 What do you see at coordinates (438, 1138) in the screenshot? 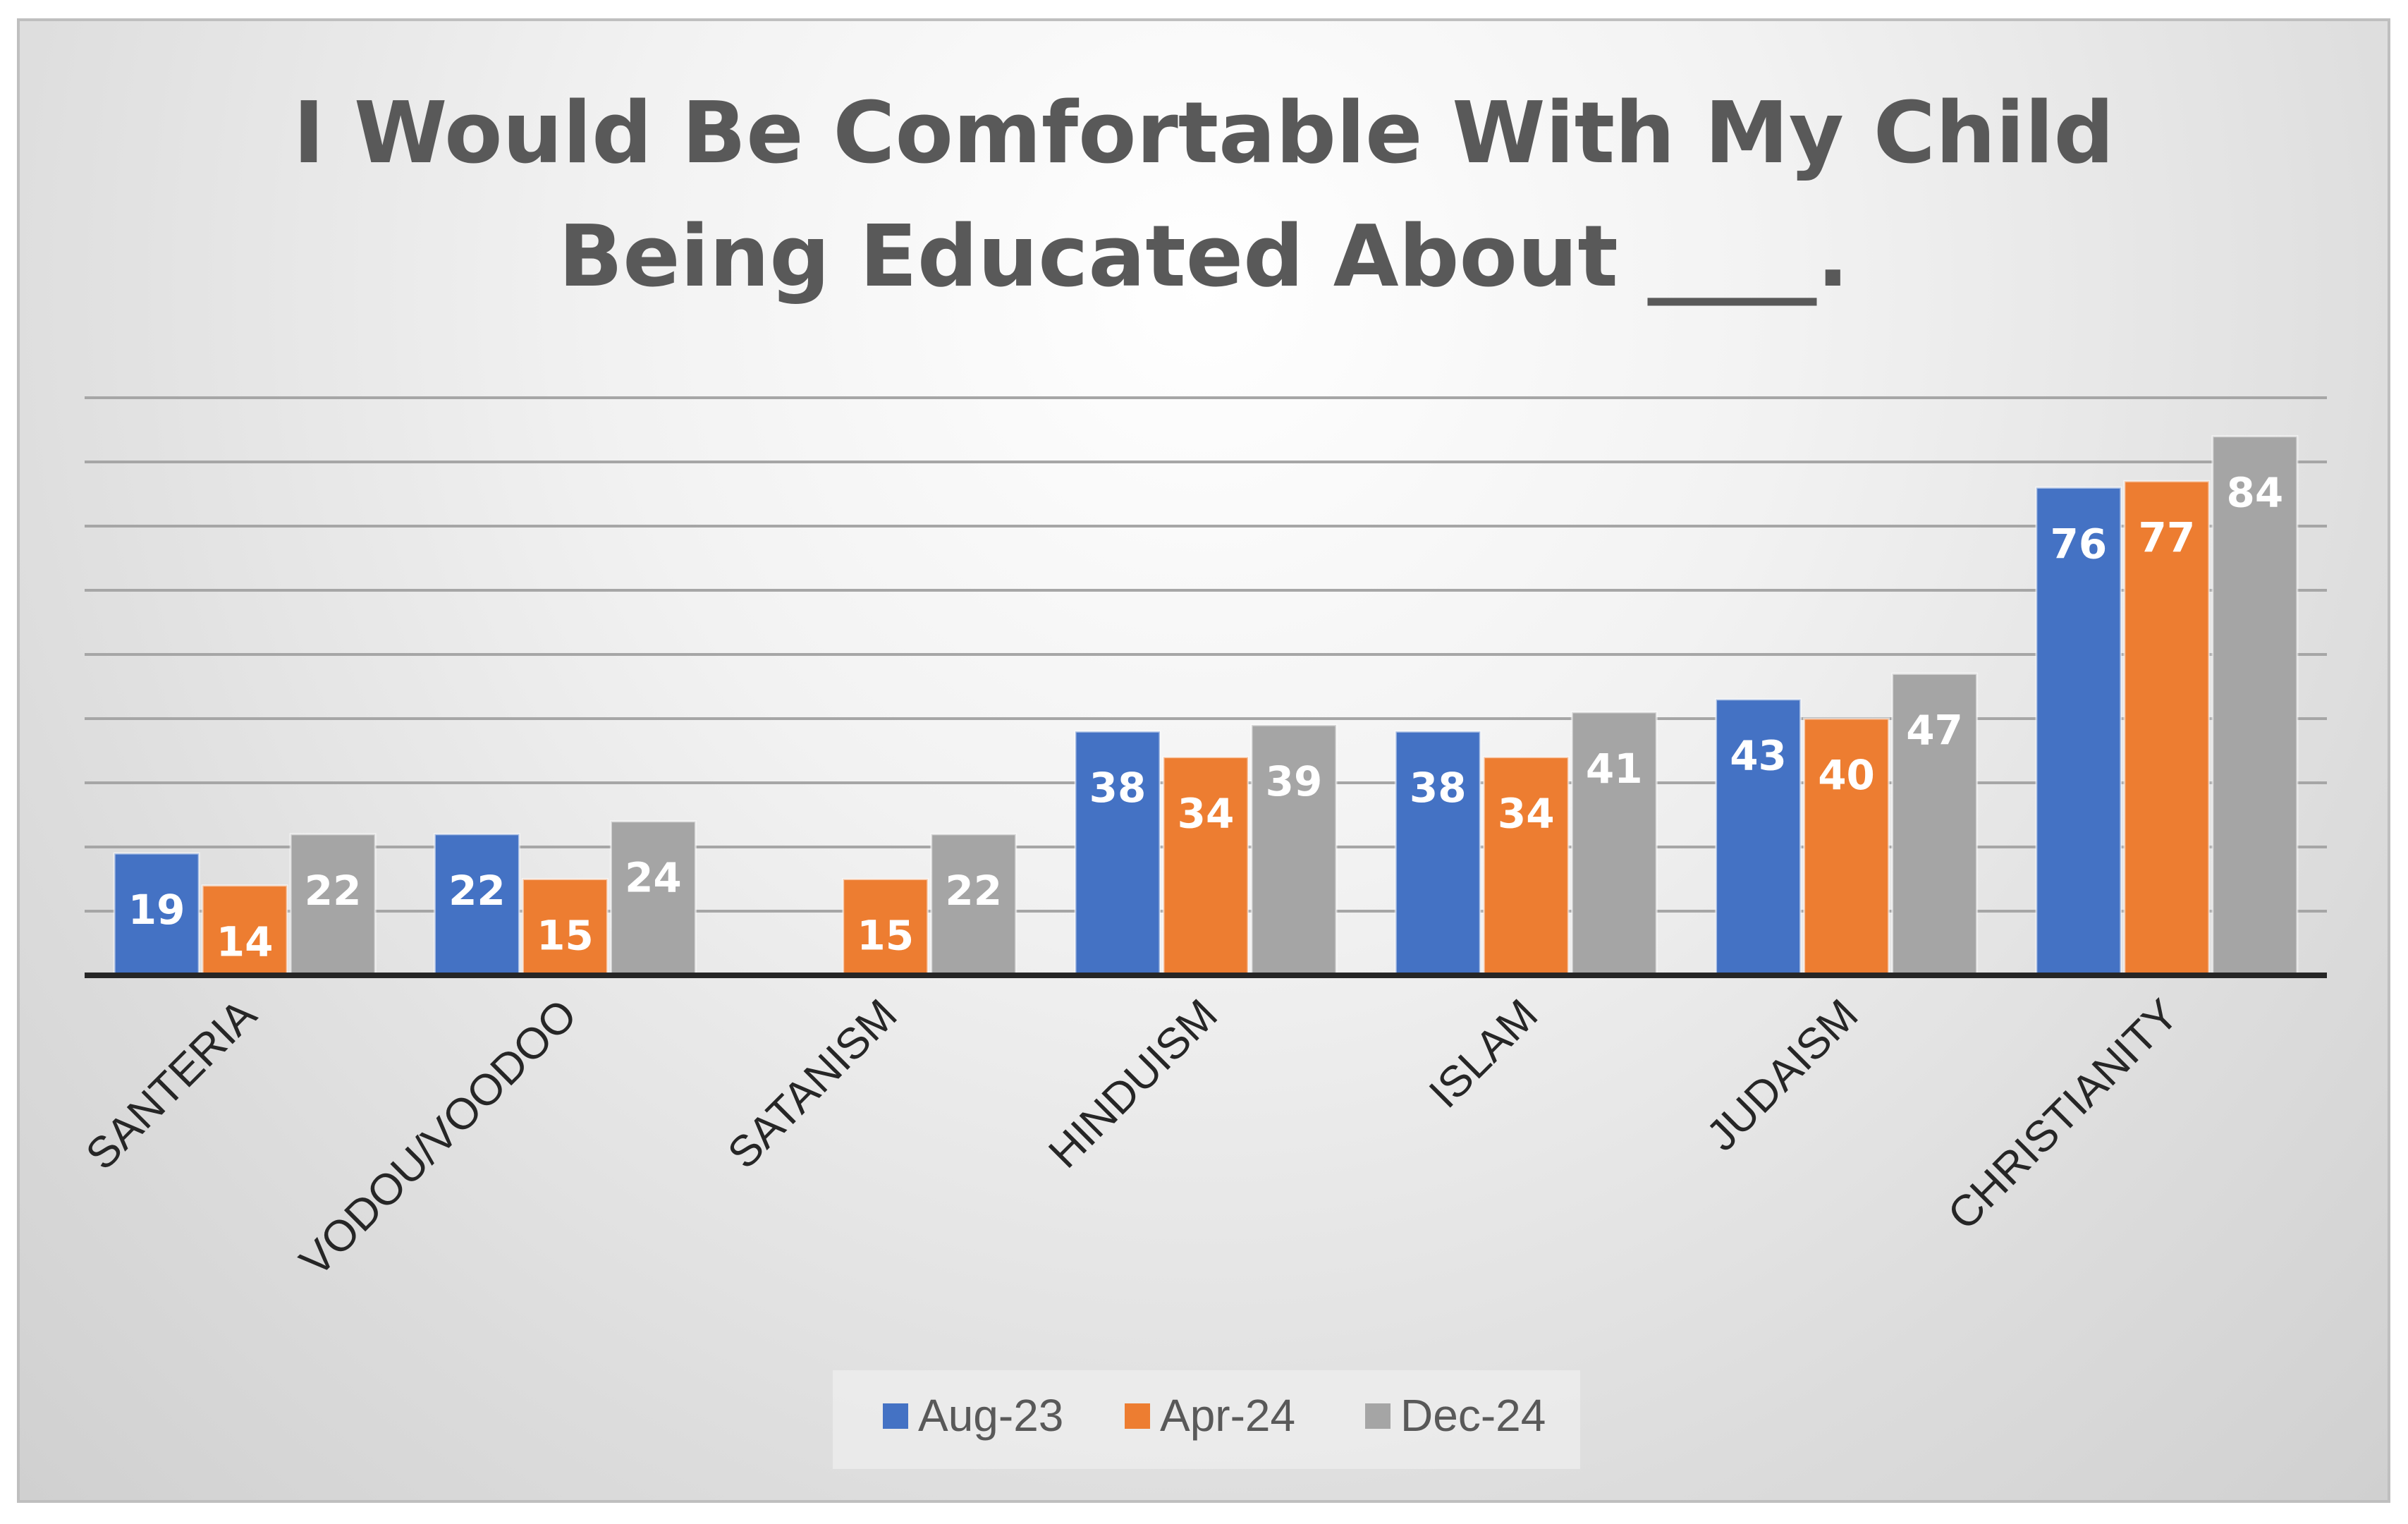
I see `category-label: VODOU/VOODOO` at bounding box center [438, 1138].